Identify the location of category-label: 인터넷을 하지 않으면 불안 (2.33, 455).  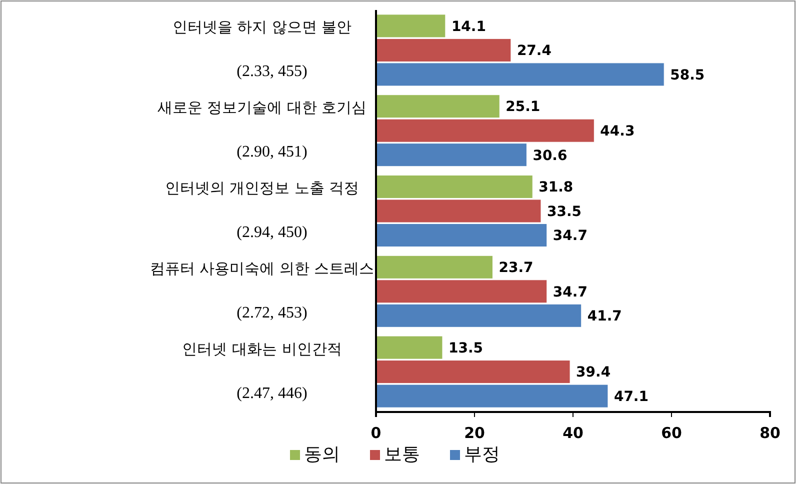
(262, 49).